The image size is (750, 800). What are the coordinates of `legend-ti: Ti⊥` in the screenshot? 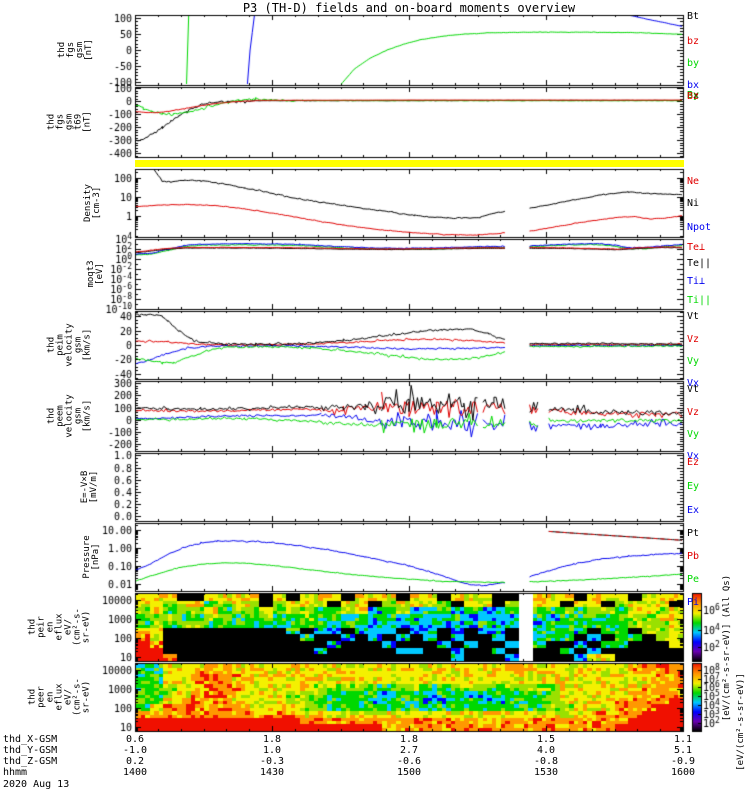 It's located at (696, 281).